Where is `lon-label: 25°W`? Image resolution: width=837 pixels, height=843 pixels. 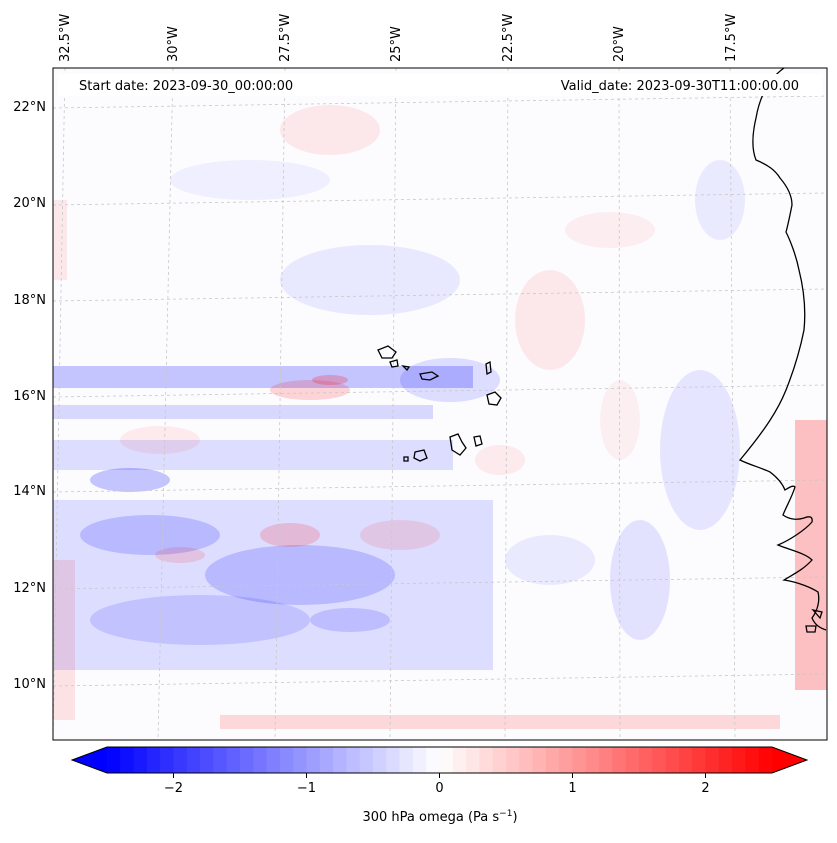 lon-label: 25°W is located at coordinates (396, 44).